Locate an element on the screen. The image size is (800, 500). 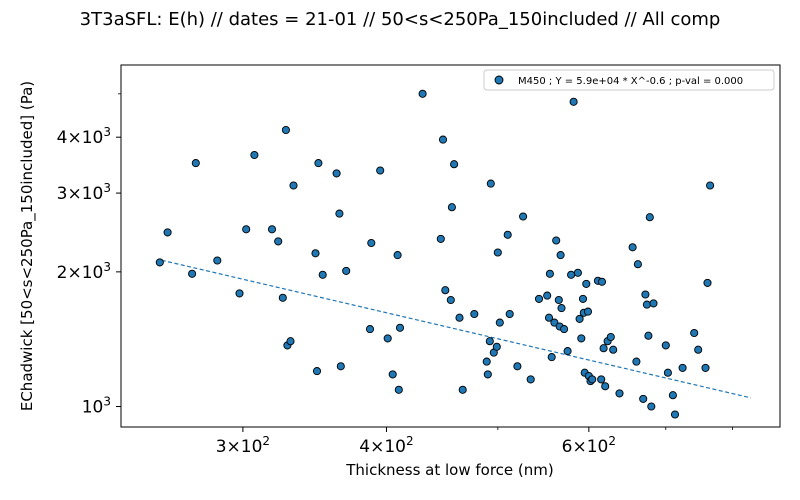
legend-marker is located at coordinates (499, 80).